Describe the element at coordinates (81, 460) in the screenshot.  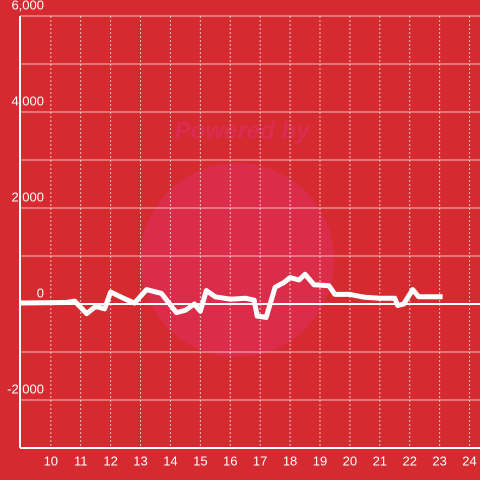
I see `x-tick-label: 11` at that location.